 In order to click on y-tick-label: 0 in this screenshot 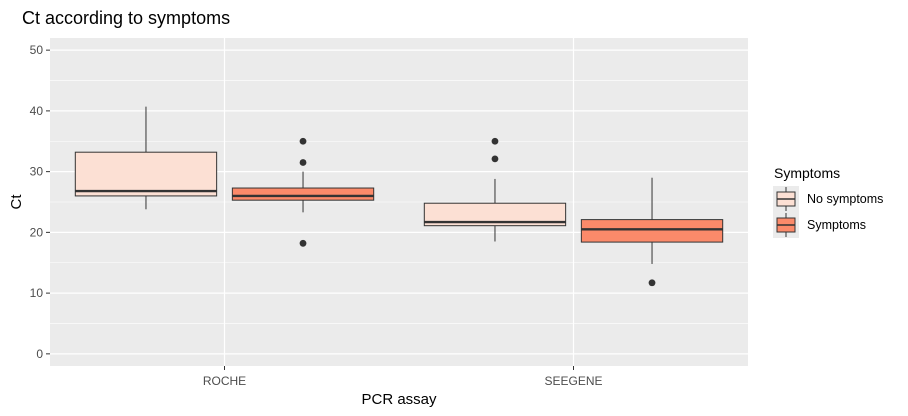, I will do `click(39, 354)`.